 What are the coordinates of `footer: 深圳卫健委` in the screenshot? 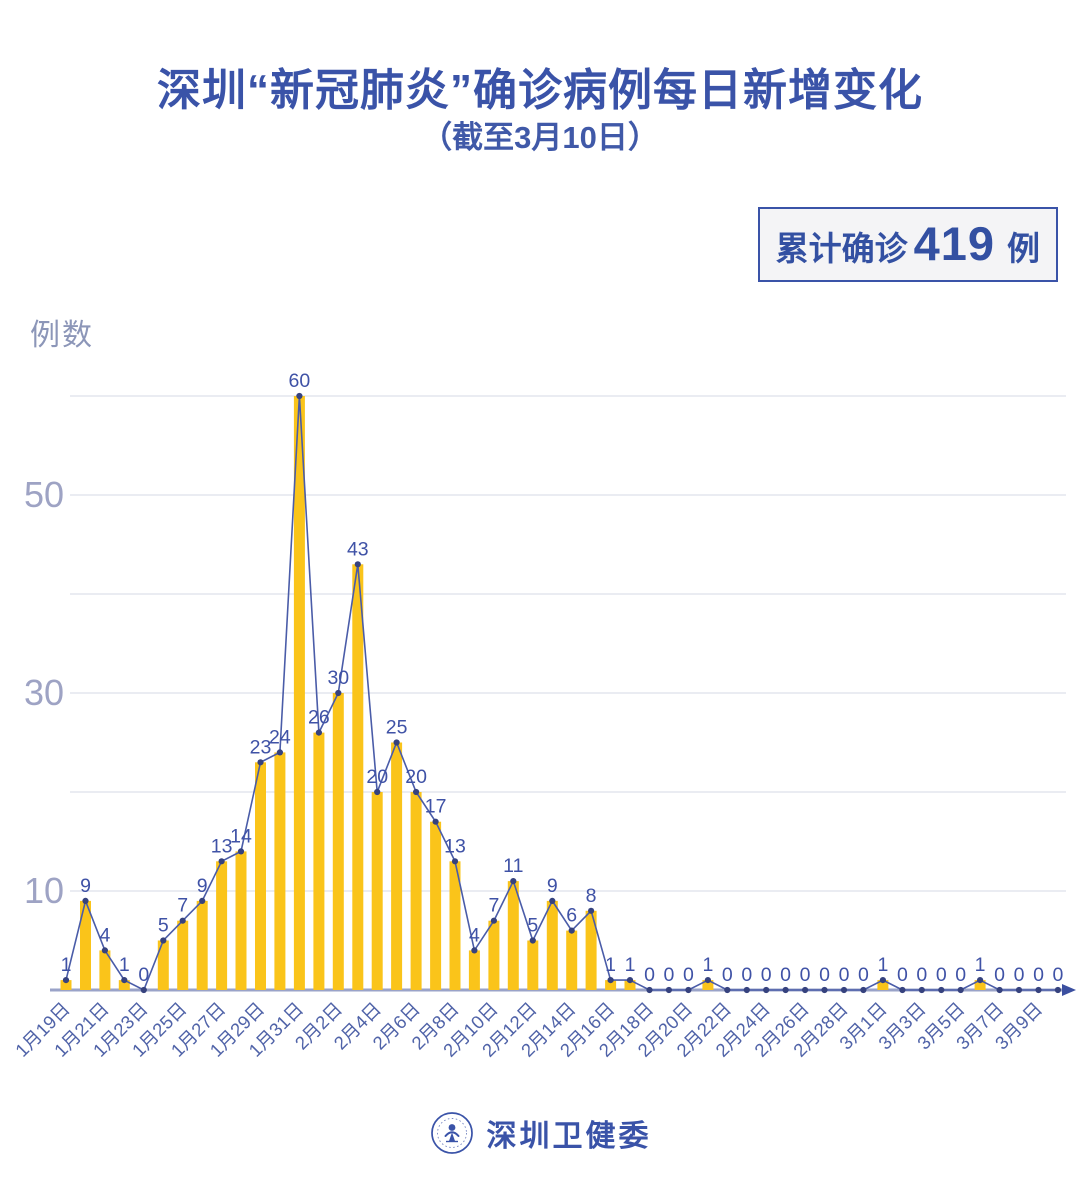 It's located at (540, 1133).